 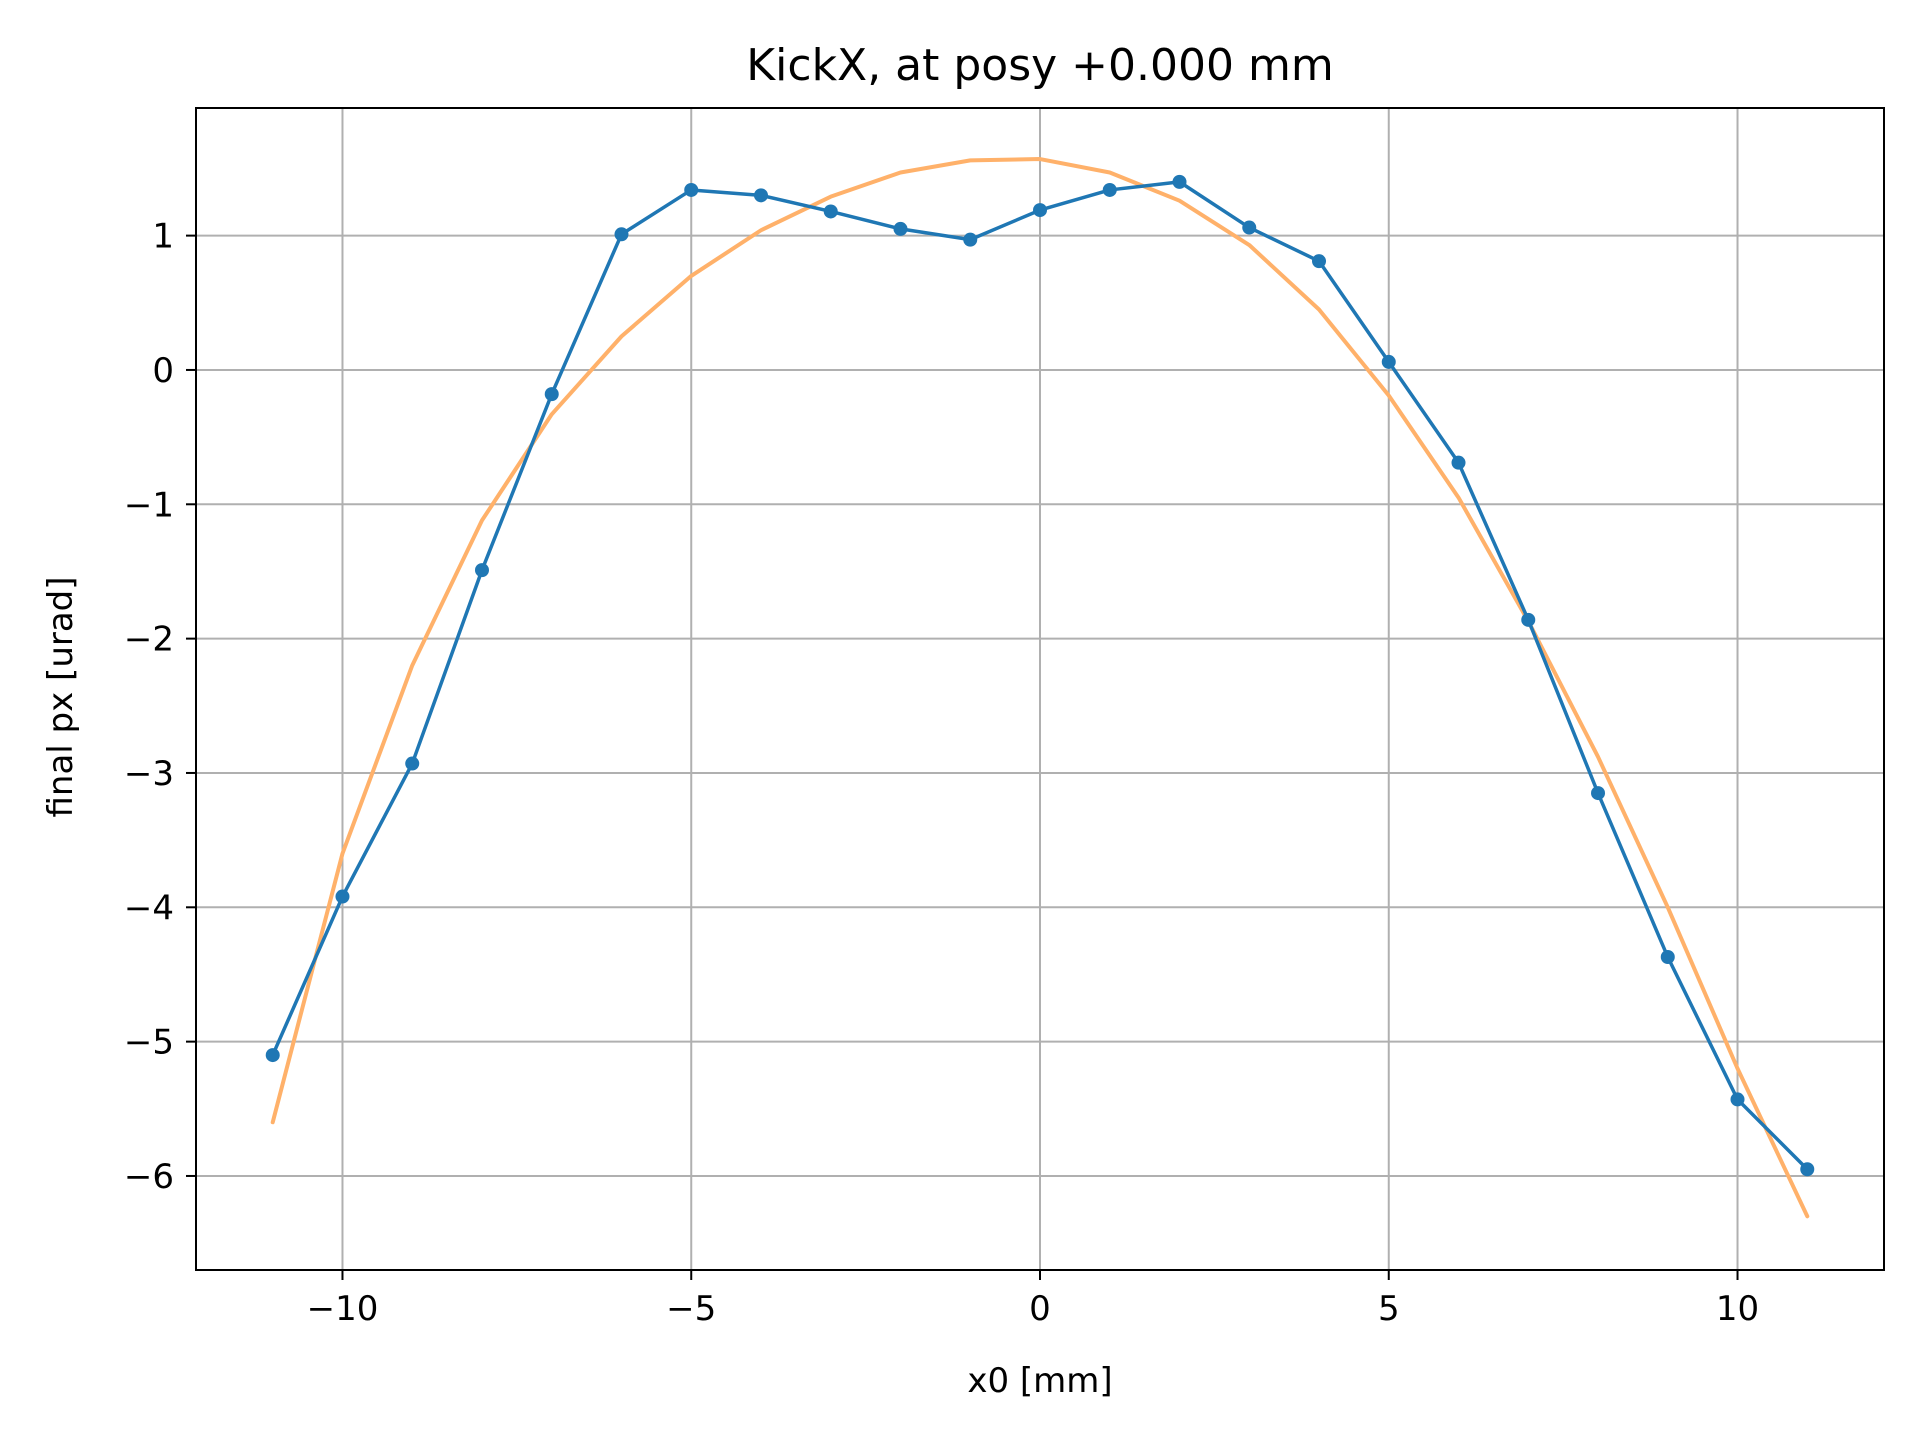 What do you see at coordinates (149, 505) in the screenshot?
I see `y-tick-label: −1` at bounding box center [149, 505].